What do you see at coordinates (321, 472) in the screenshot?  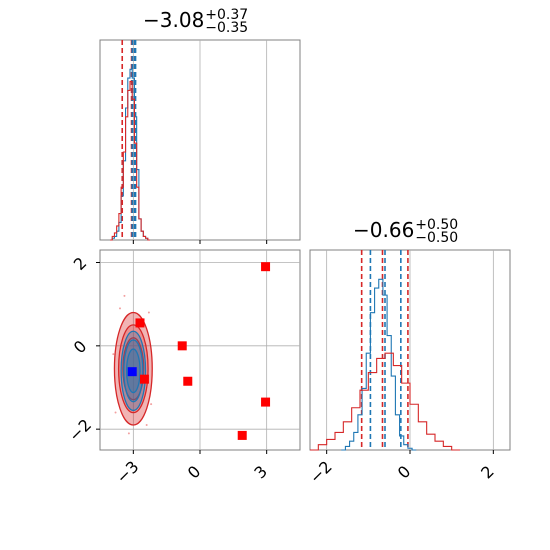 I see `x-tick-label: −2` at bounding box center [321, 472].